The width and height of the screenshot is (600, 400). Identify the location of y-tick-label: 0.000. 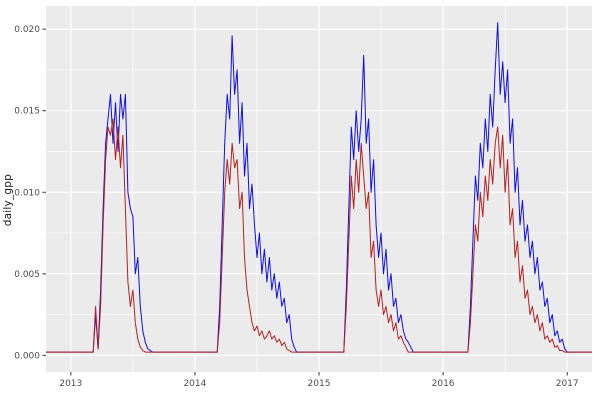
(27, 356).